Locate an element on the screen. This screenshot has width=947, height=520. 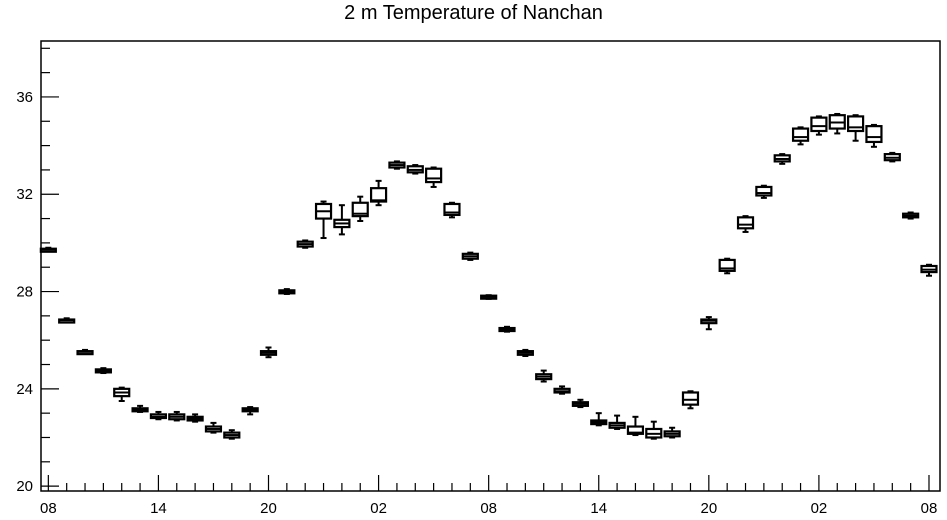
y-tick-label: 24 is located at coordinates (24, 389).